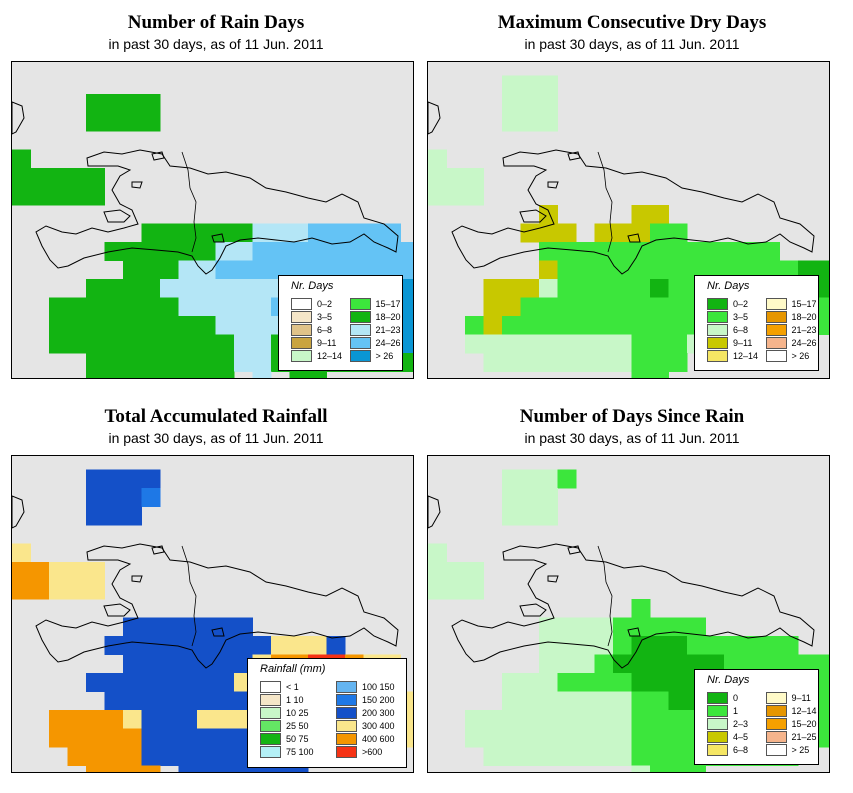 The image size is (853, 793). I want to click on legend-label: 9–11, so click(327, 343).